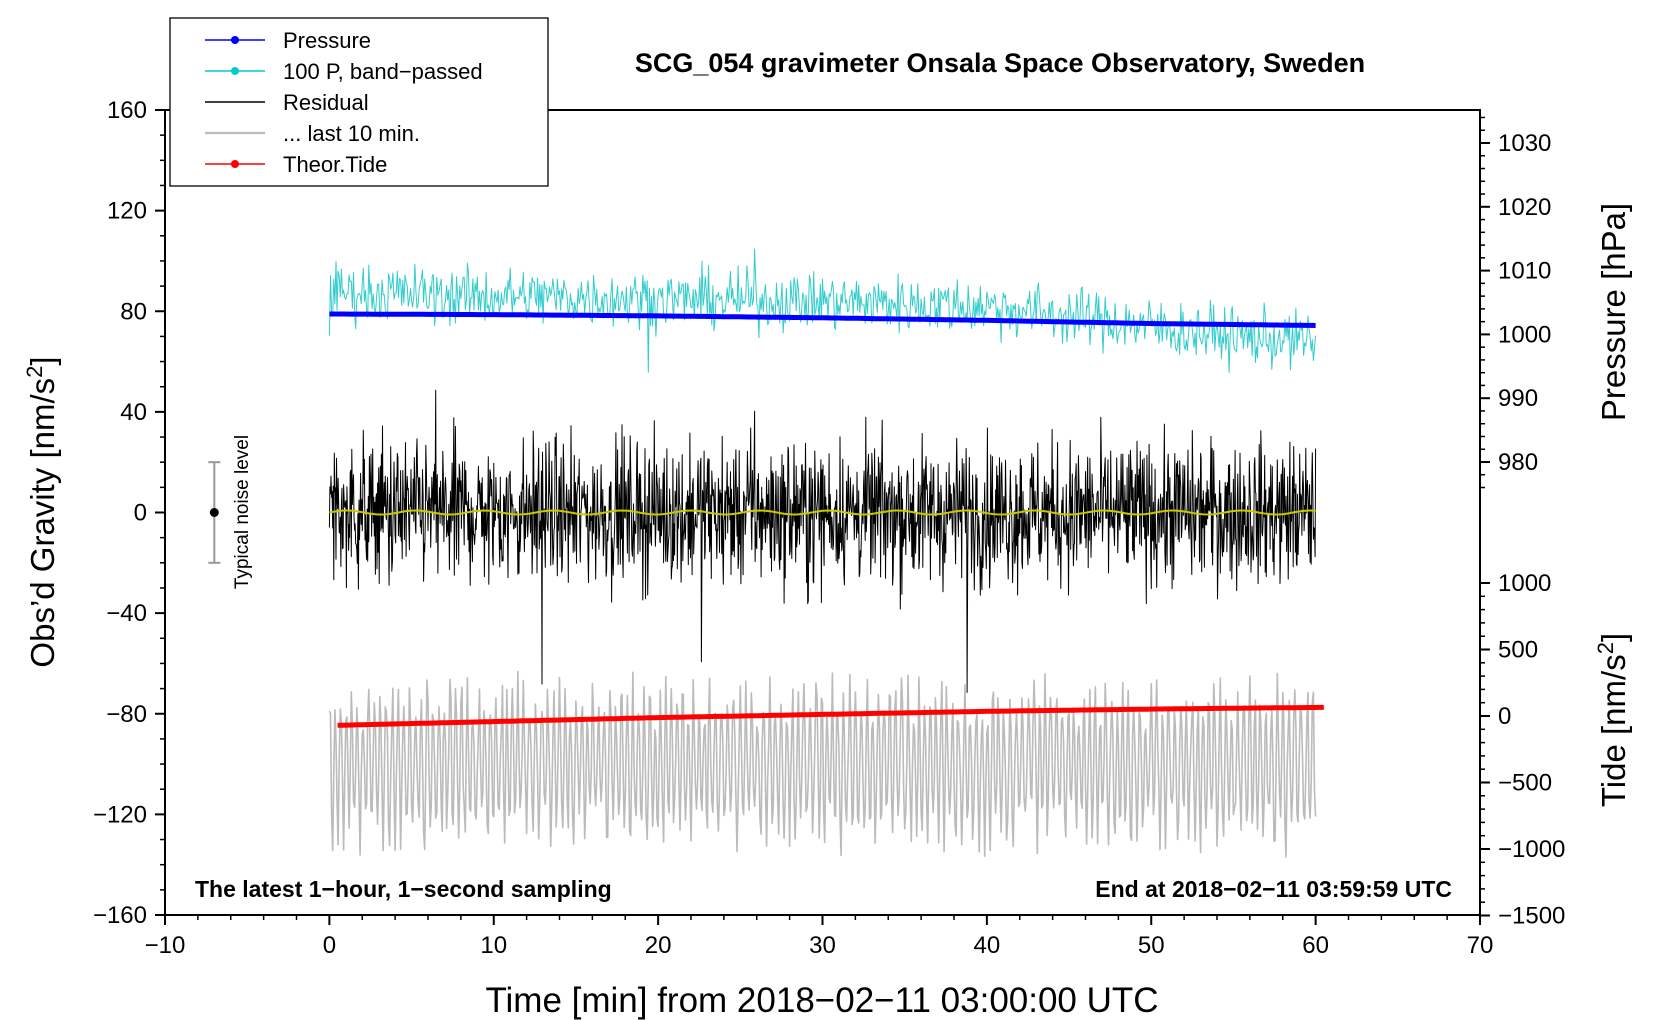 Image resolution: width=1660 pixels, height=1020 pixels. What do you see at coordinates (493, 945) in the screenshot?
I see `x-tick-label: 10` at bounding box center [493, 945].